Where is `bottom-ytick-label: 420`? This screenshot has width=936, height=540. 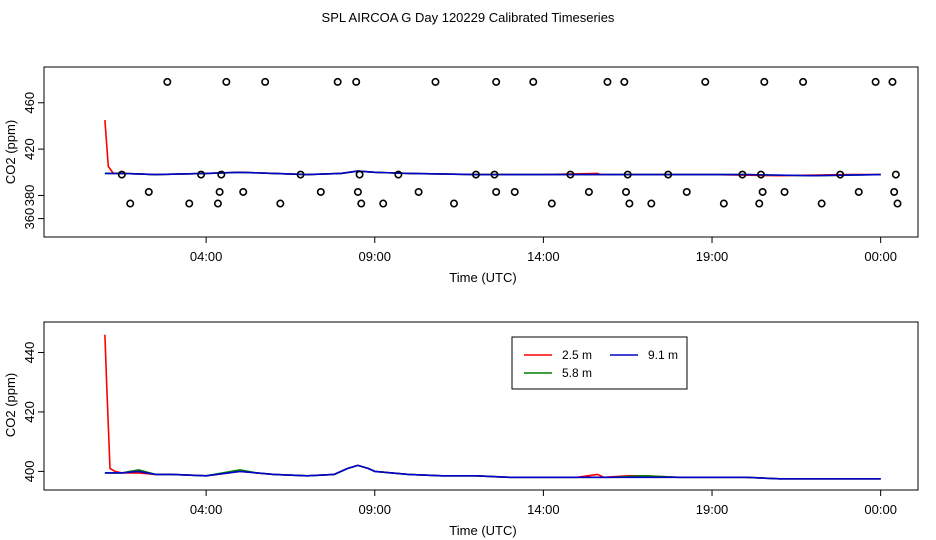
bottom-ytick-label: 420 is located at coordinates (29, 412).